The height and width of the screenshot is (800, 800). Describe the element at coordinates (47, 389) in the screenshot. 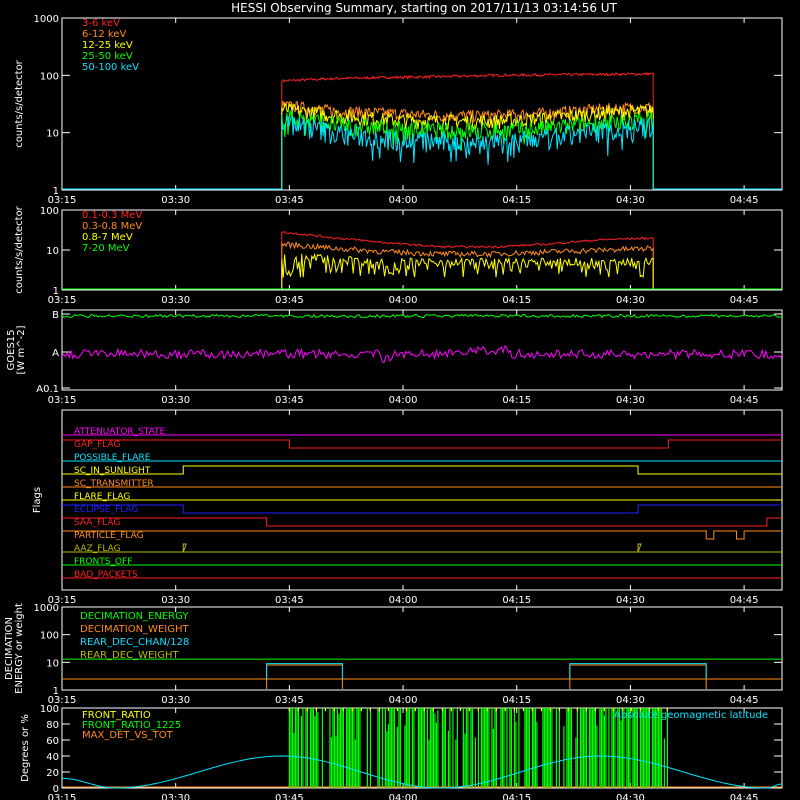

I see `goes-class-label: A0.1` at that location.